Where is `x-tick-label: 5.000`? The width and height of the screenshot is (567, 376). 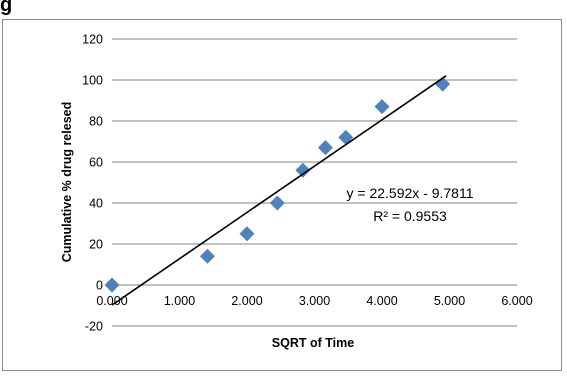
x-tick-label: 5.000 is located at coordinates (449, 301).